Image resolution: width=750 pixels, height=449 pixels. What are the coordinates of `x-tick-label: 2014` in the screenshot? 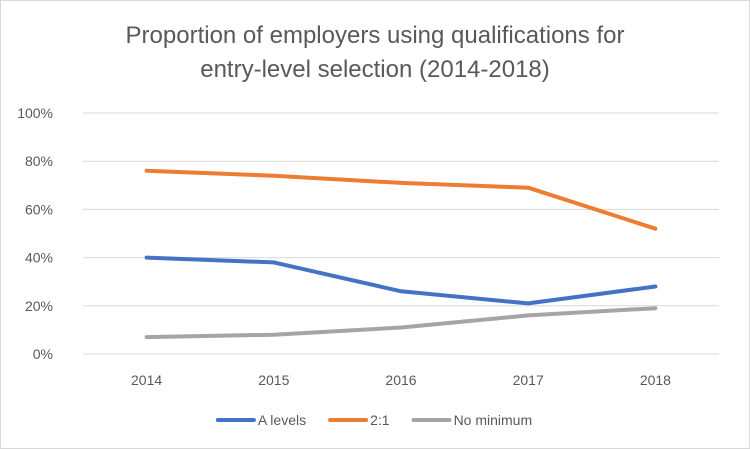 It's located at (146, 380).